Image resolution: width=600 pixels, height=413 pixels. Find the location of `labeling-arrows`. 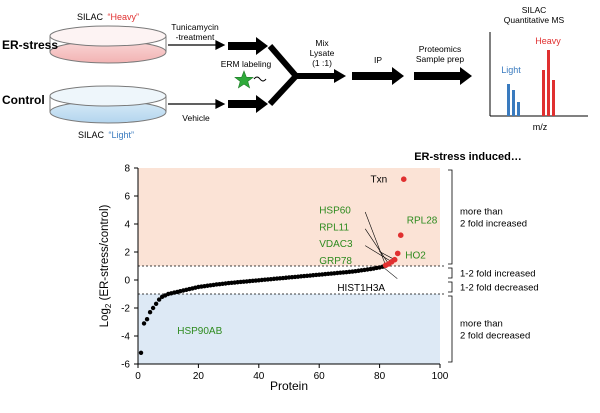

labeling-arrows is located at coordinates (248, 75).